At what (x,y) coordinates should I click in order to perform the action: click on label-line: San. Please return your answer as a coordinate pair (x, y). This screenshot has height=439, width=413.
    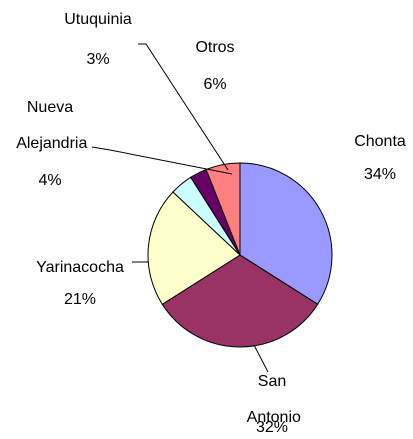
    Looking at the image, I should click on (272, 381).